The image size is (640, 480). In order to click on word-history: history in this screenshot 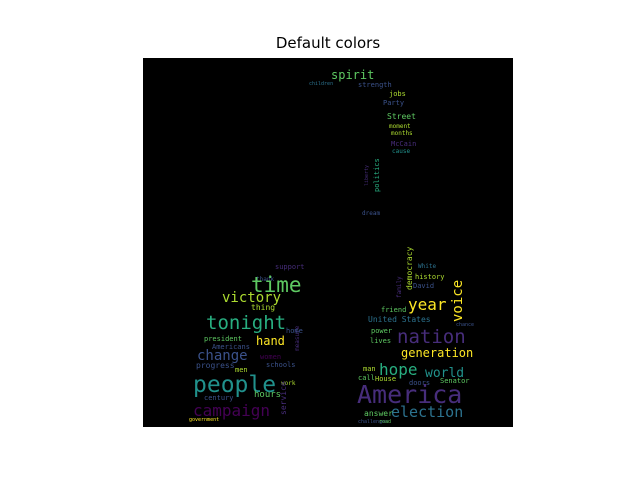, I will do `click(430, 277)`.